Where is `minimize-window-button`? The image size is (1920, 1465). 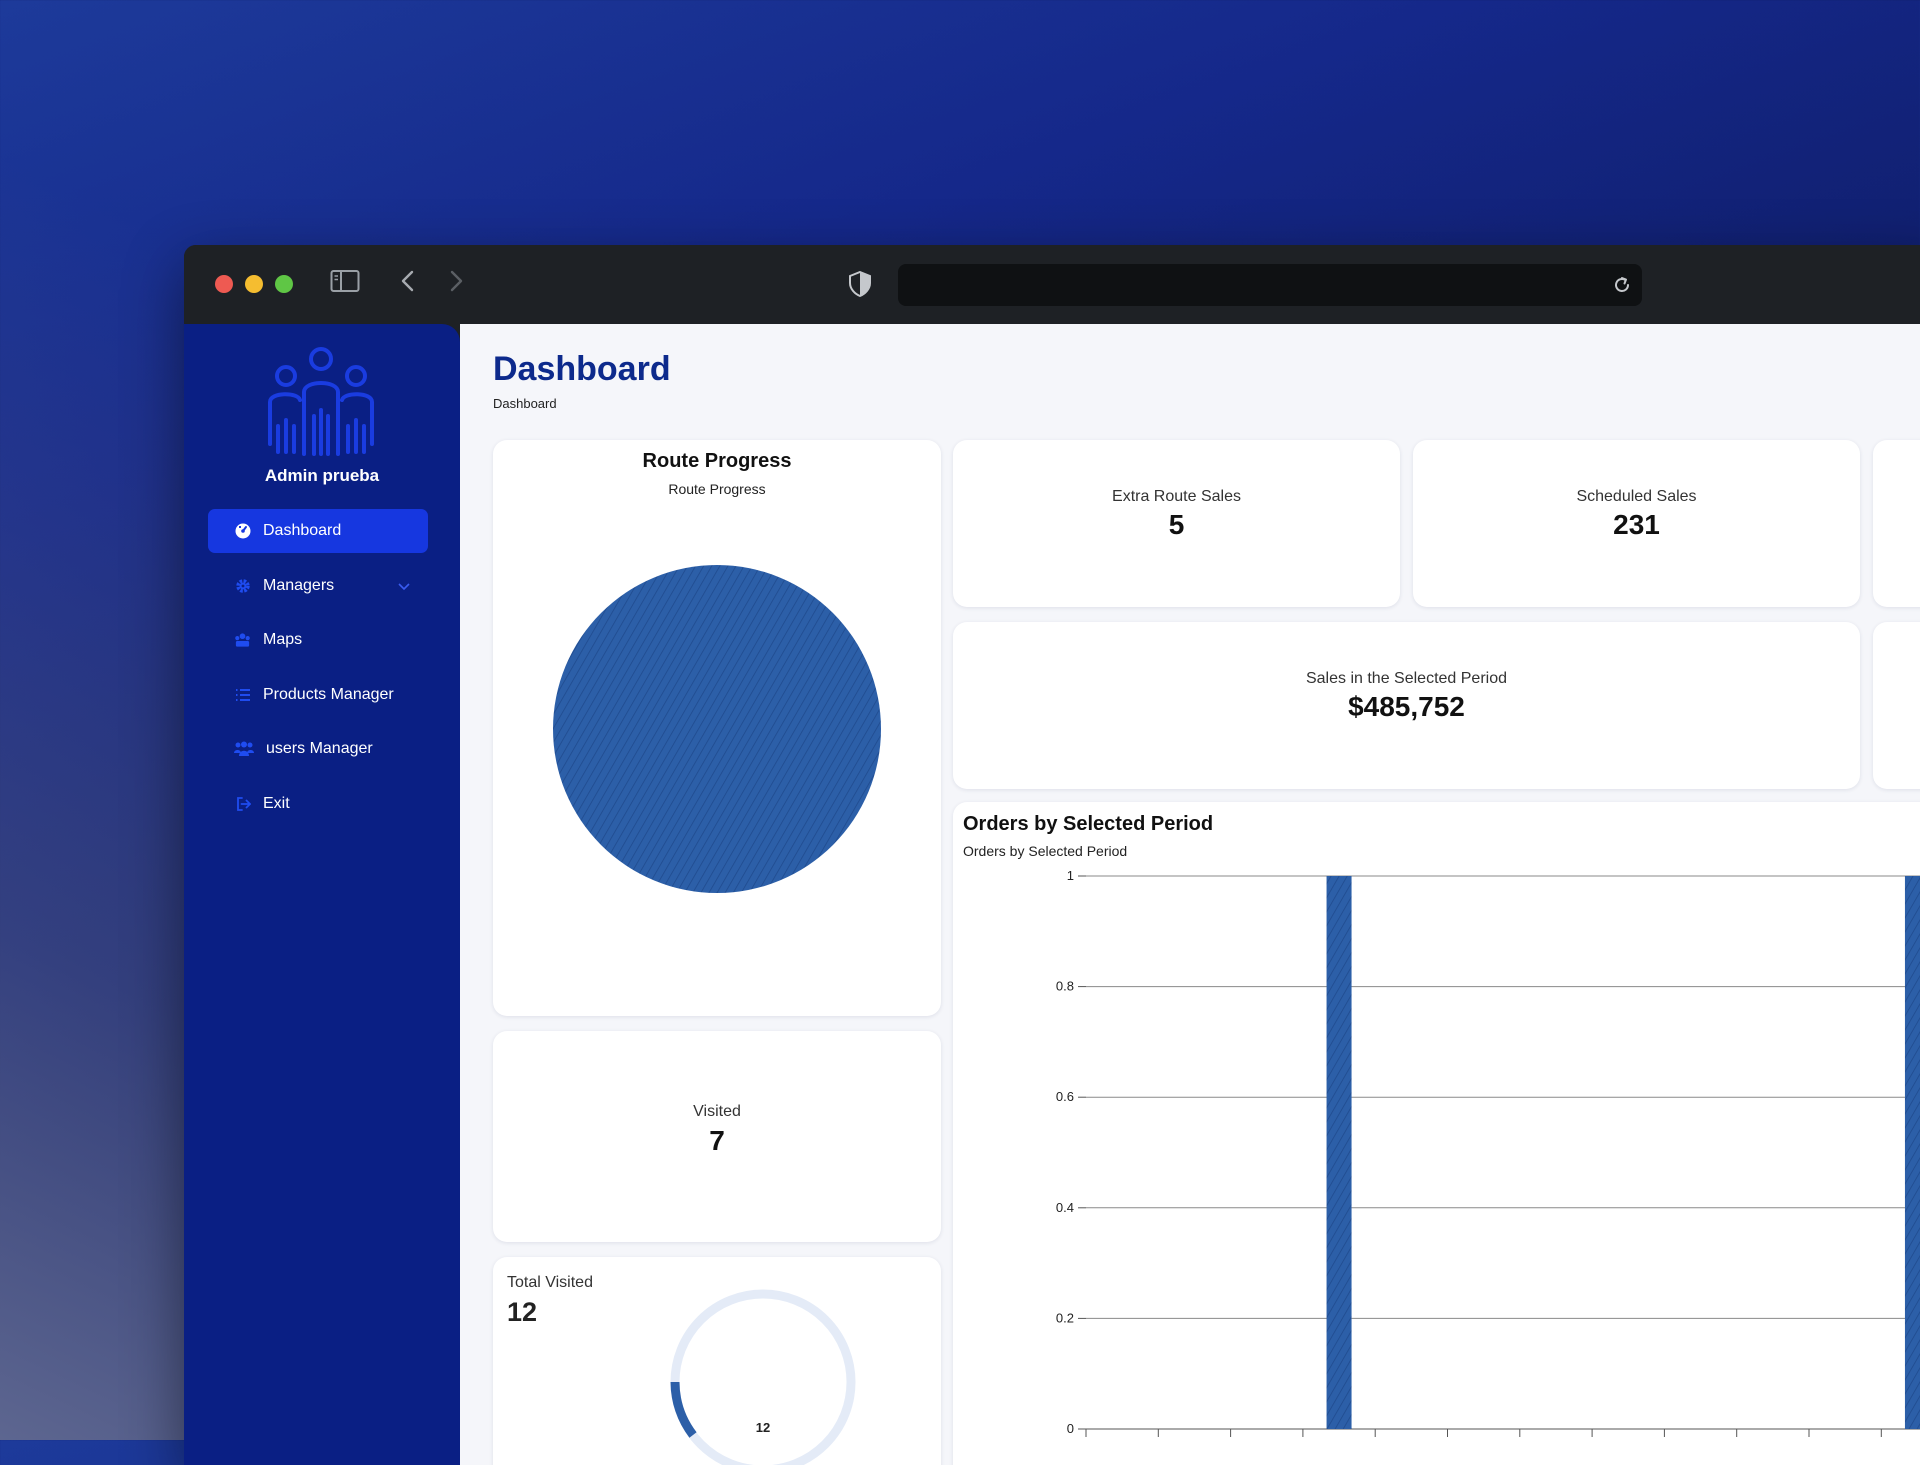
minimize-window-button is located at coordinates (254, 284).